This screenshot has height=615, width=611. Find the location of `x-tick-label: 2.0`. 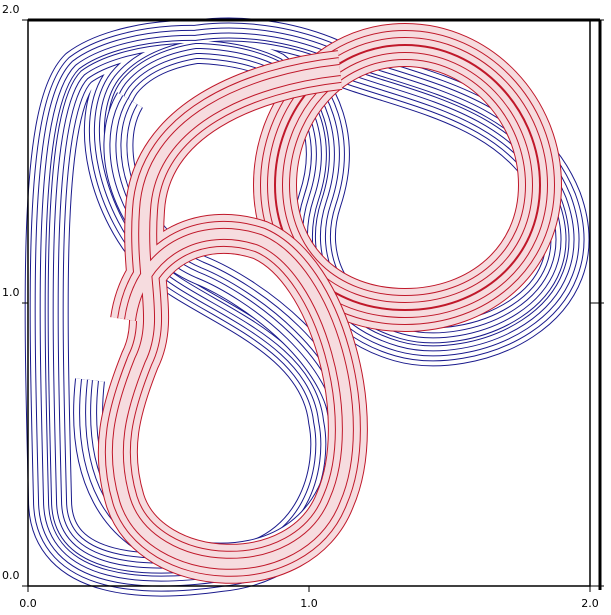

x-tick-label: 2.0 is located at coordinates (590, 603).